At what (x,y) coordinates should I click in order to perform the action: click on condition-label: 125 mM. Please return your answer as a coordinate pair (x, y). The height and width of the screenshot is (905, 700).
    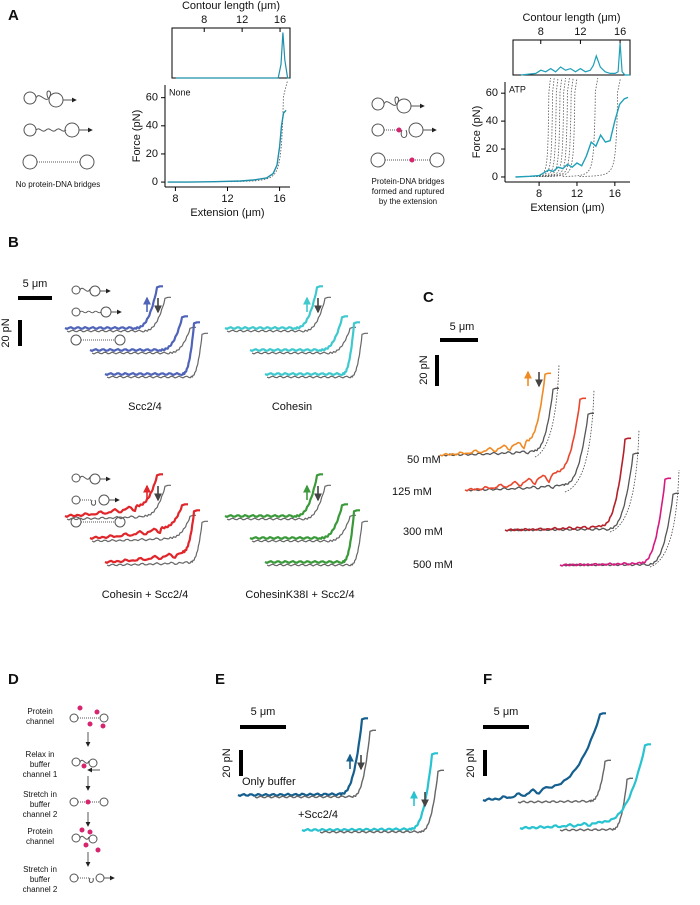
    Looking at the image, I should click on (412, 492).